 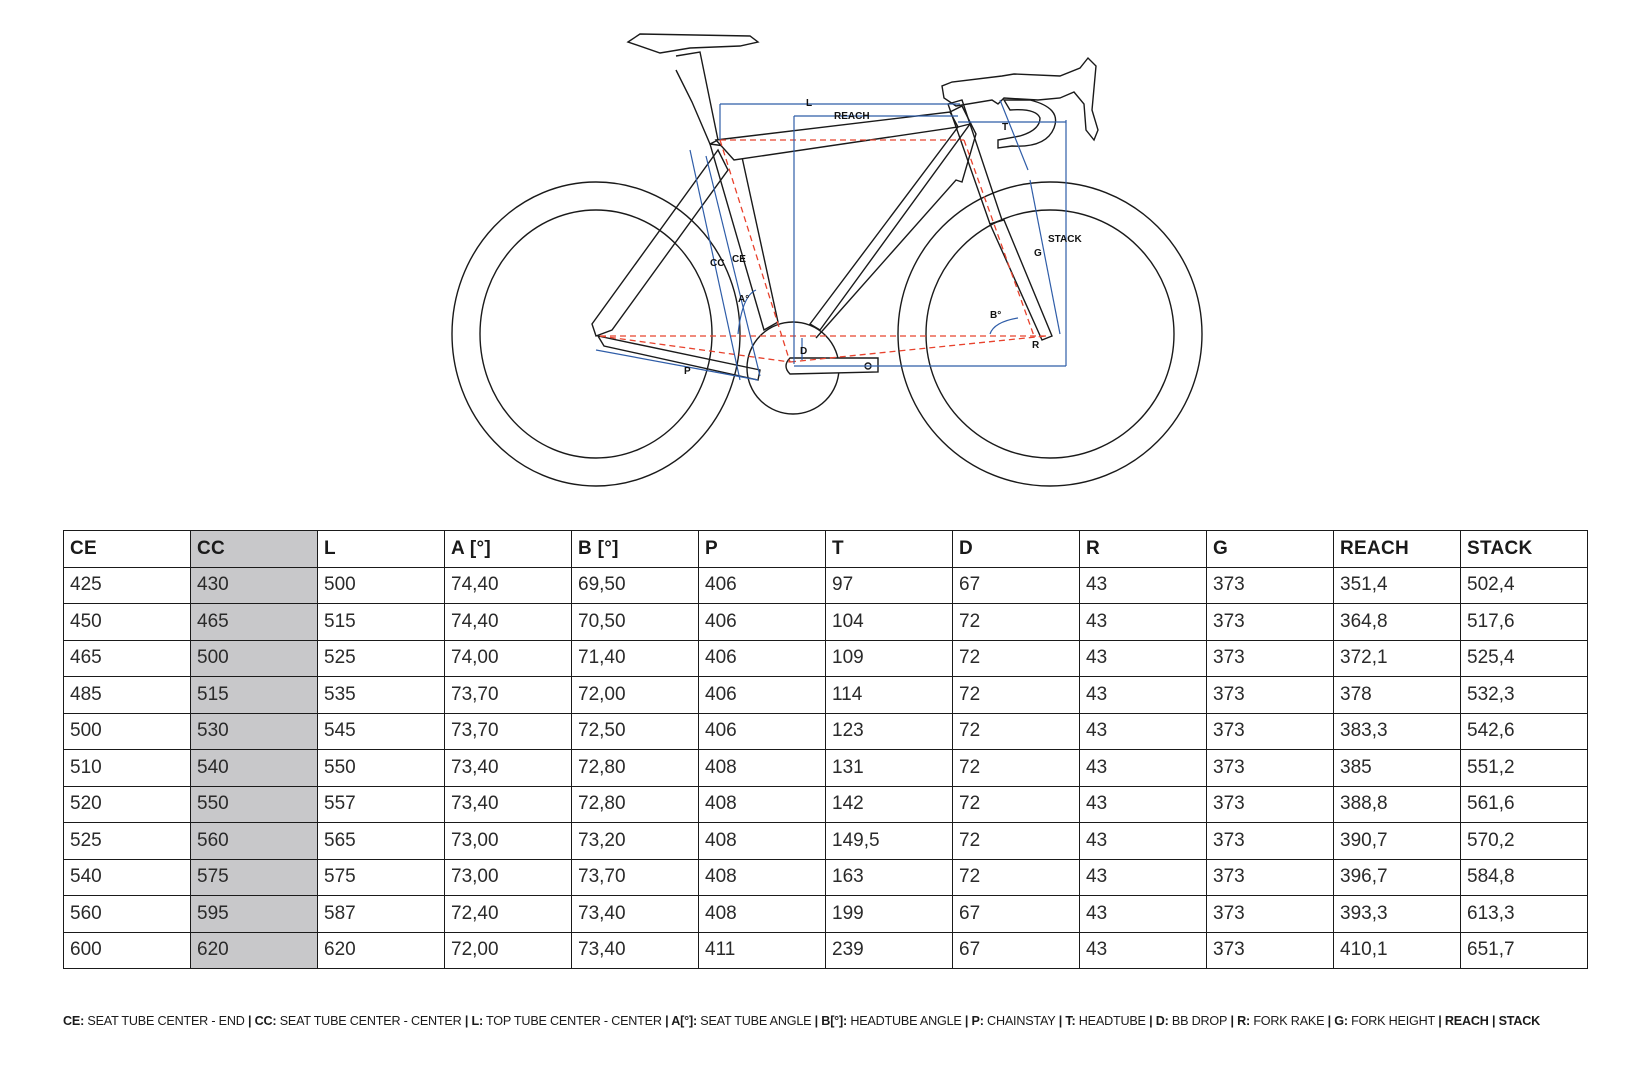 I want to click on table-cell: 114, so click(x=889, y=695).